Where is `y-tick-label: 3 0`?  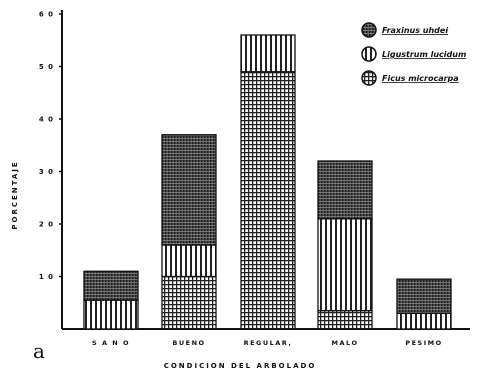
y-tick-label: 3 0 is located at coordinates (46, 172).